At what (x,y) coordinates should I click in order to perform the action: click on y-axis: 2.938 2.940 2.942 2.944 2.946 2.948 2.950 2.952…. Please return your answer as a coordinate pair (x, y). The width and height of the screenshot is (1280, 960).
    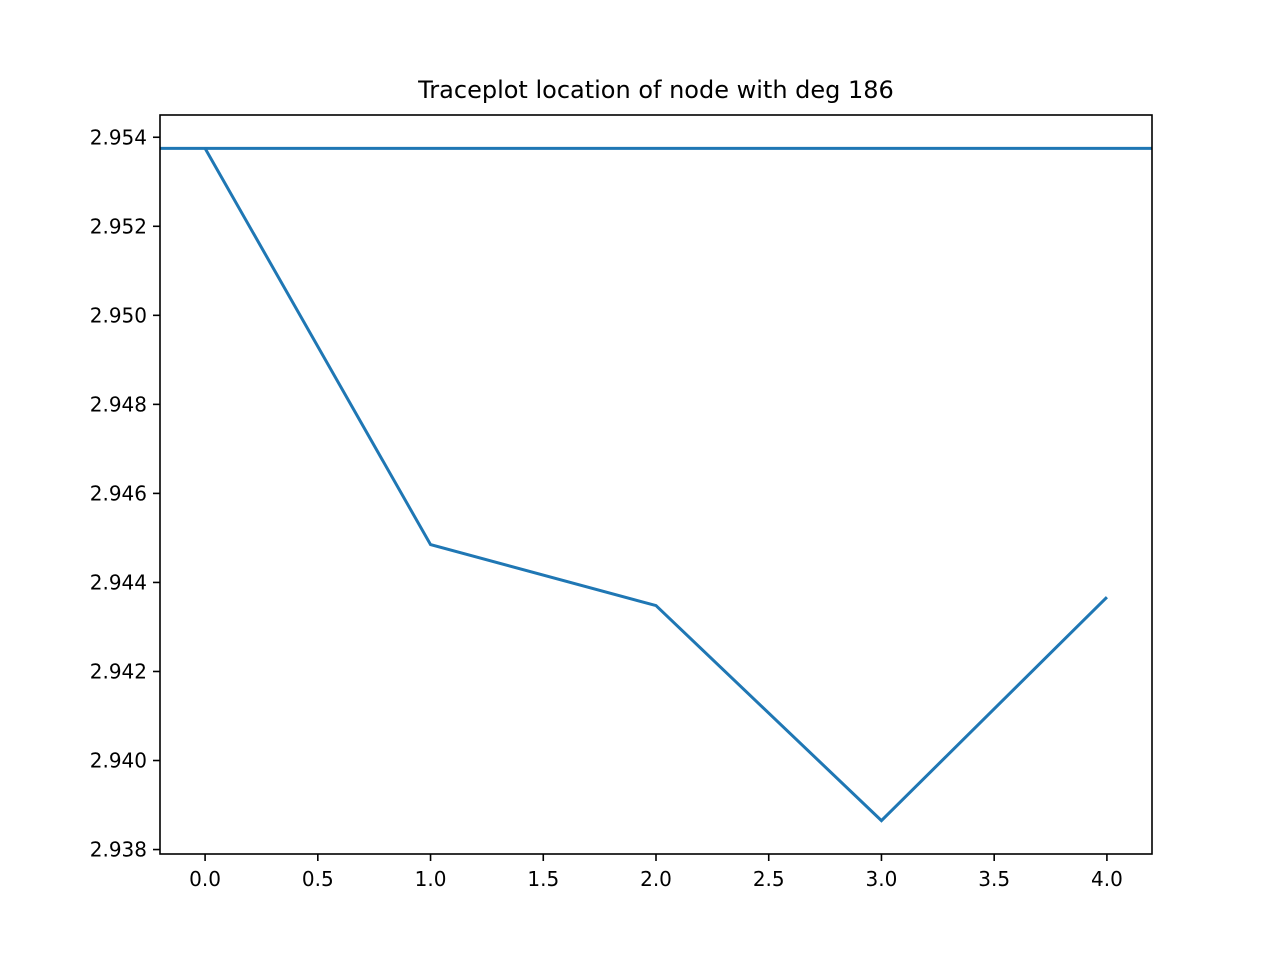
    Looking at the image, I should click on (125, 493).